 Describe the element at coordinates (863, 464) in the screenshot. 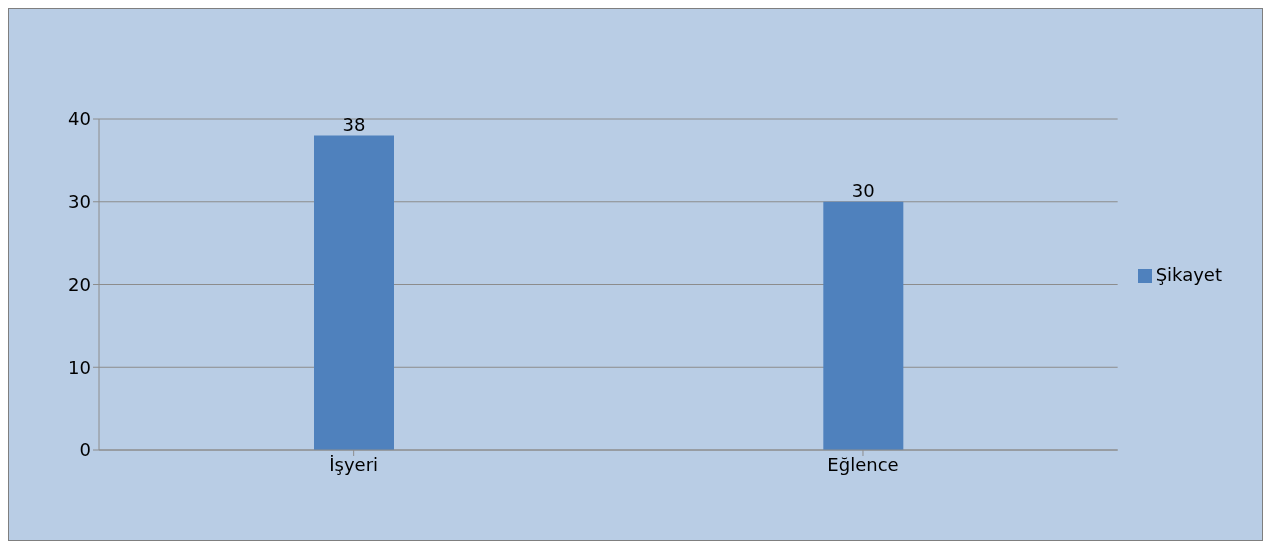

I see `x-tick-label: Eğlence` at that location.